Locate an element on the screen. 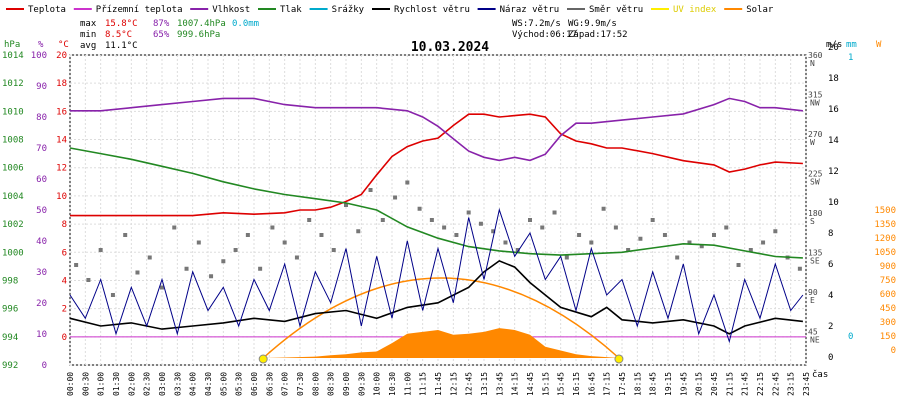  wind-speed-tick: 14 is located at coordinates (833, 141).